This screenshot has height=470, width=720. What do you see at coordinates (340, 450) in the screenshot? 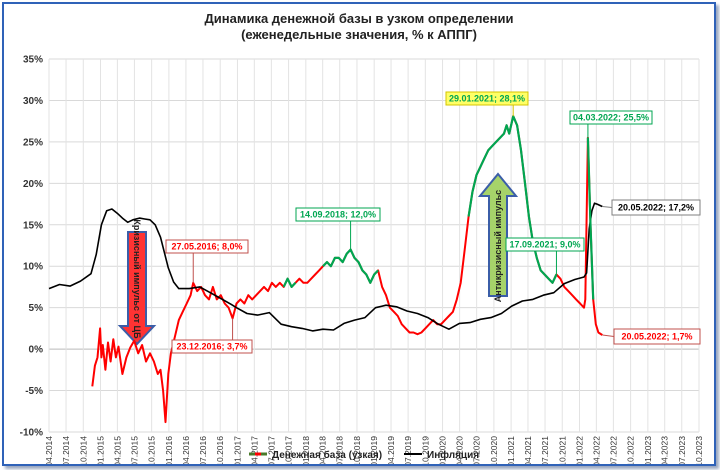
I see `x-tick-label: 18.07.2018` at bounding box center [340, 450].